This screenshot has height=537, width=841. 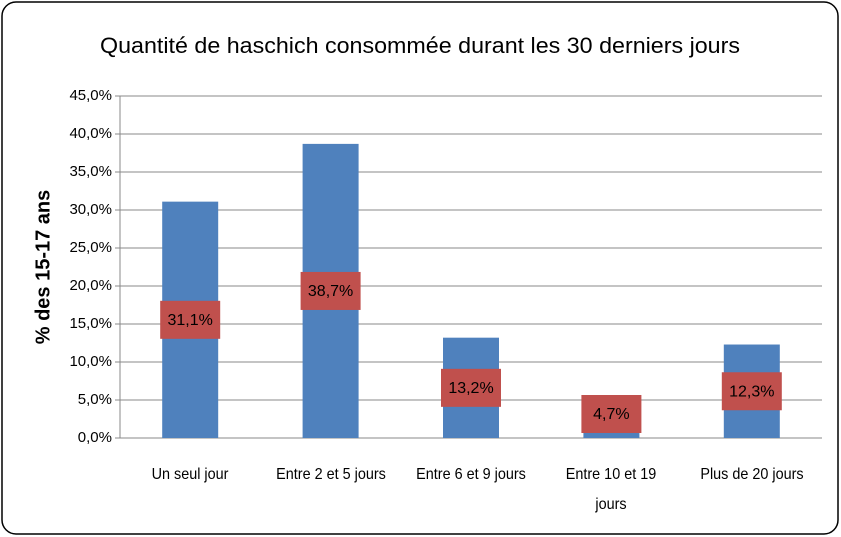 What do you see at coordinates (90, 323) in the screenshot?
I see `y-tick-label: 15,0%` at bounding box center [90, 323].